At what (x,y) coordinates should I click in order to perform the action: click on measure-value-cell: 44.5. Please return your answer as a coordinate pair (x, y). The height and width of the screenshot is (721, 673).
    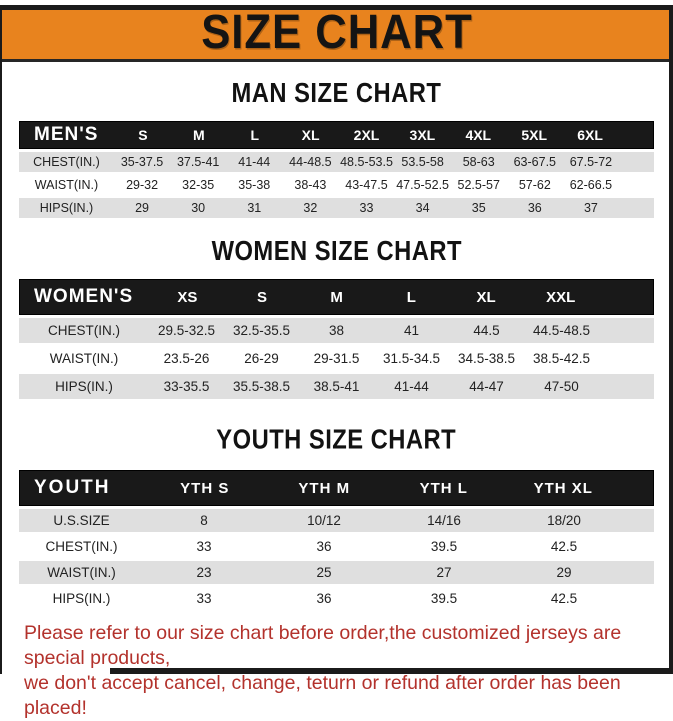
    Looking at the image, I should click on (486, 330).